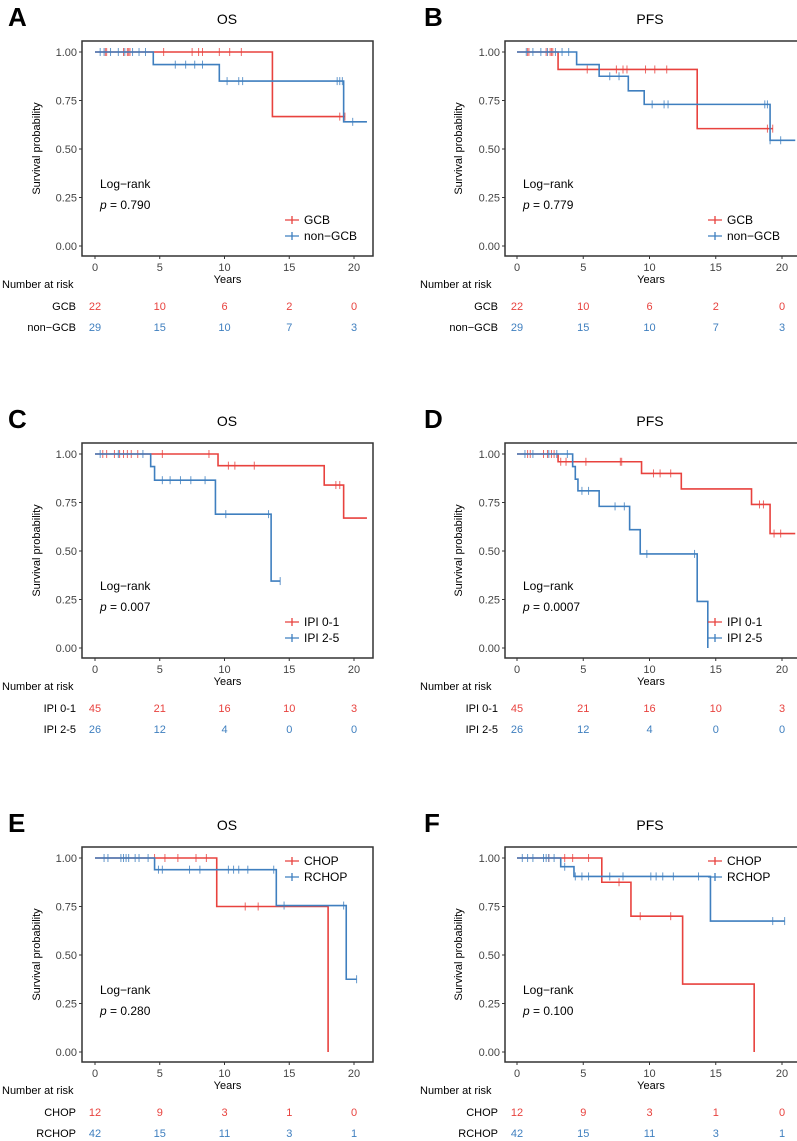 The width and height of the screenshot is (797, 1141). Describe the element at coordinates (129, 607) in the screenshot. I see `p-value-text: = 0.007` at that location.